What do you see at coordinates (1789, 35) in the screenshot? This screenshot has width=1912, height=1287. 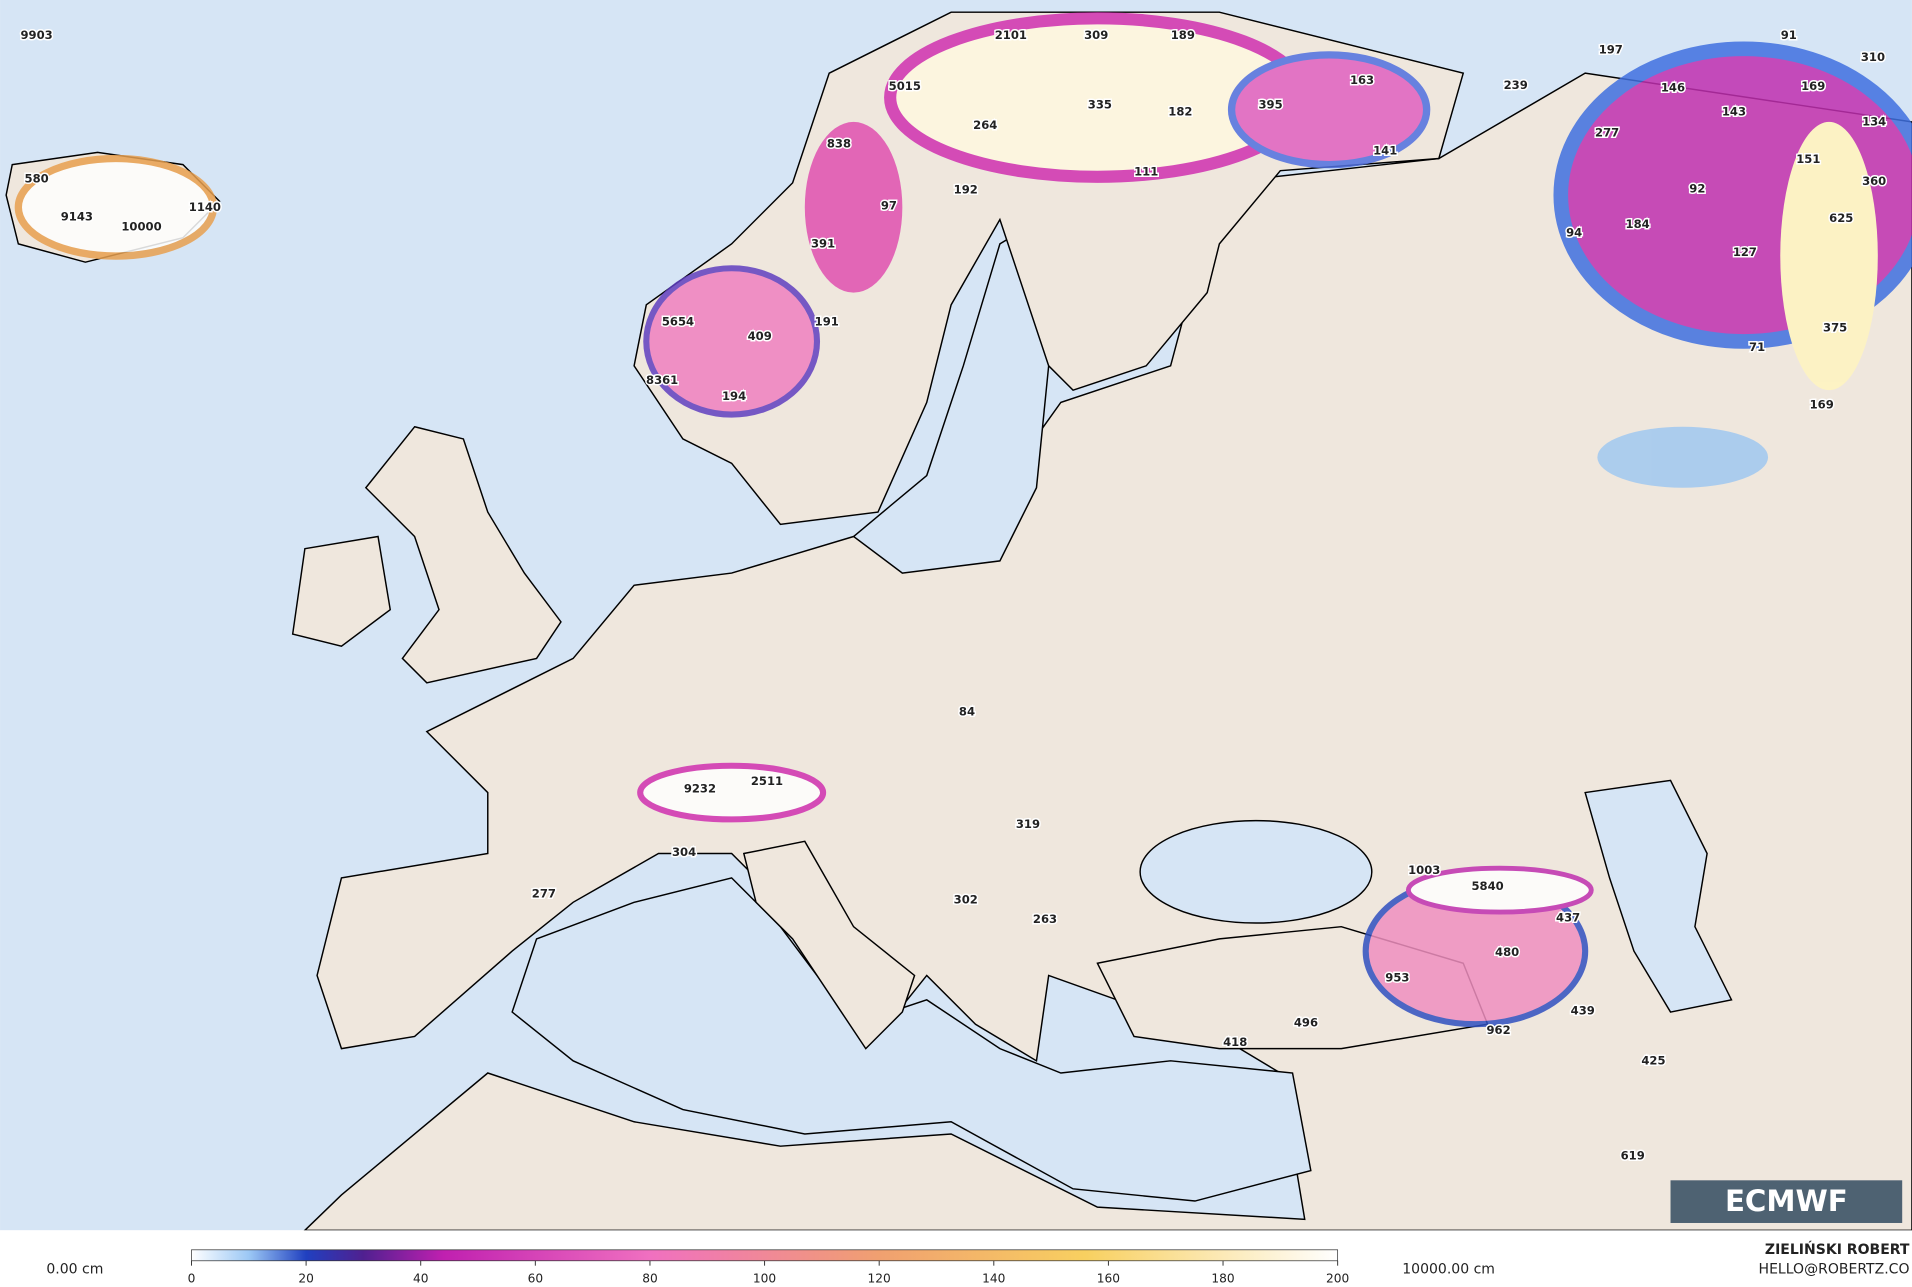 I see `map-value-label: 91` at bounding box center [1789, 35].